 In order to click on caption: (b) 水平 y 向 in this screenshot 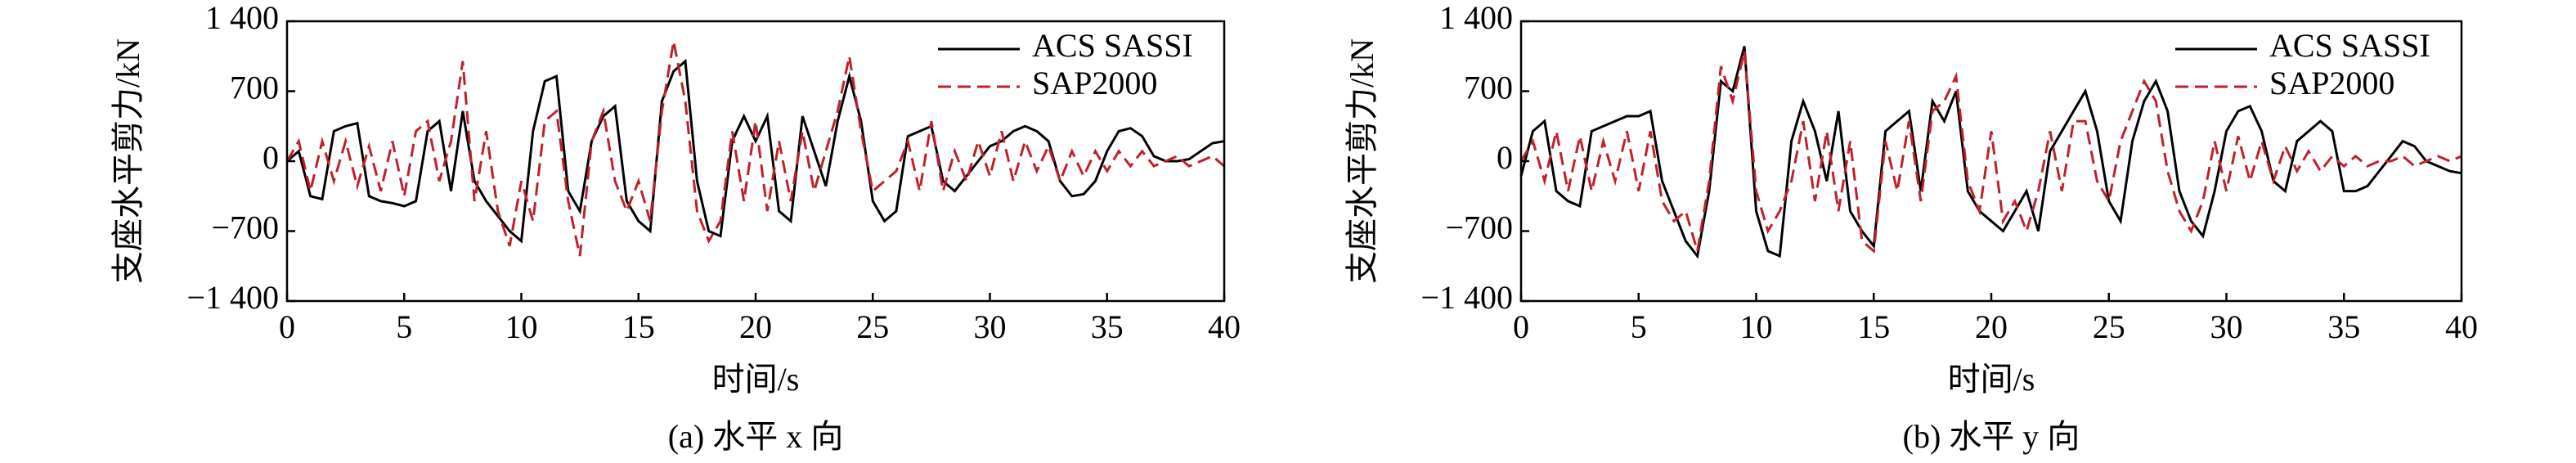, I will do `click(1991, 436)`.